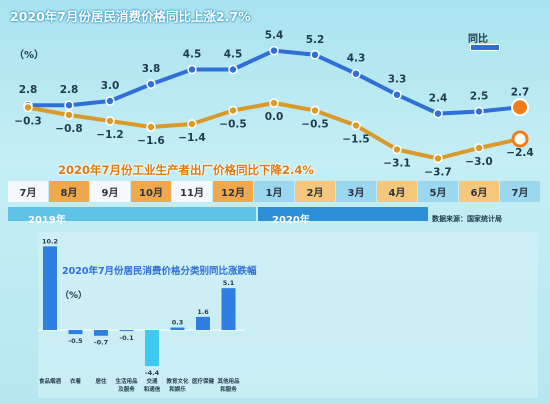 The width and height of the screenshot is (550, 404). I want to click on ppi-value-label: −0.5, so click(314, 125).